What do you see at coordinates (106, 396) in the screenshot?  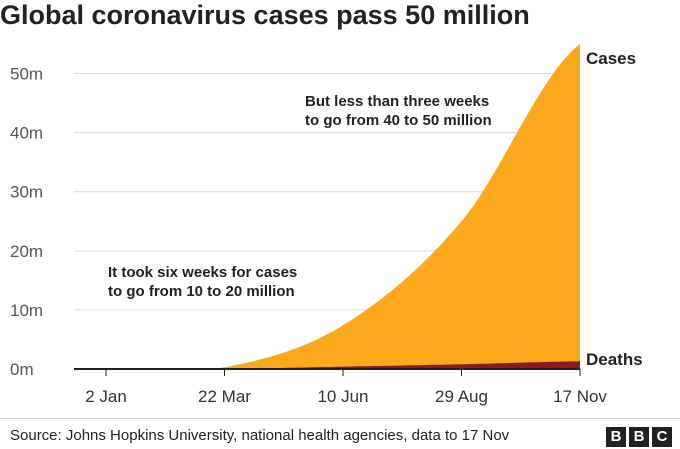 I see `x-tick-label: 2 Jan` at bounding box center [106, 396].